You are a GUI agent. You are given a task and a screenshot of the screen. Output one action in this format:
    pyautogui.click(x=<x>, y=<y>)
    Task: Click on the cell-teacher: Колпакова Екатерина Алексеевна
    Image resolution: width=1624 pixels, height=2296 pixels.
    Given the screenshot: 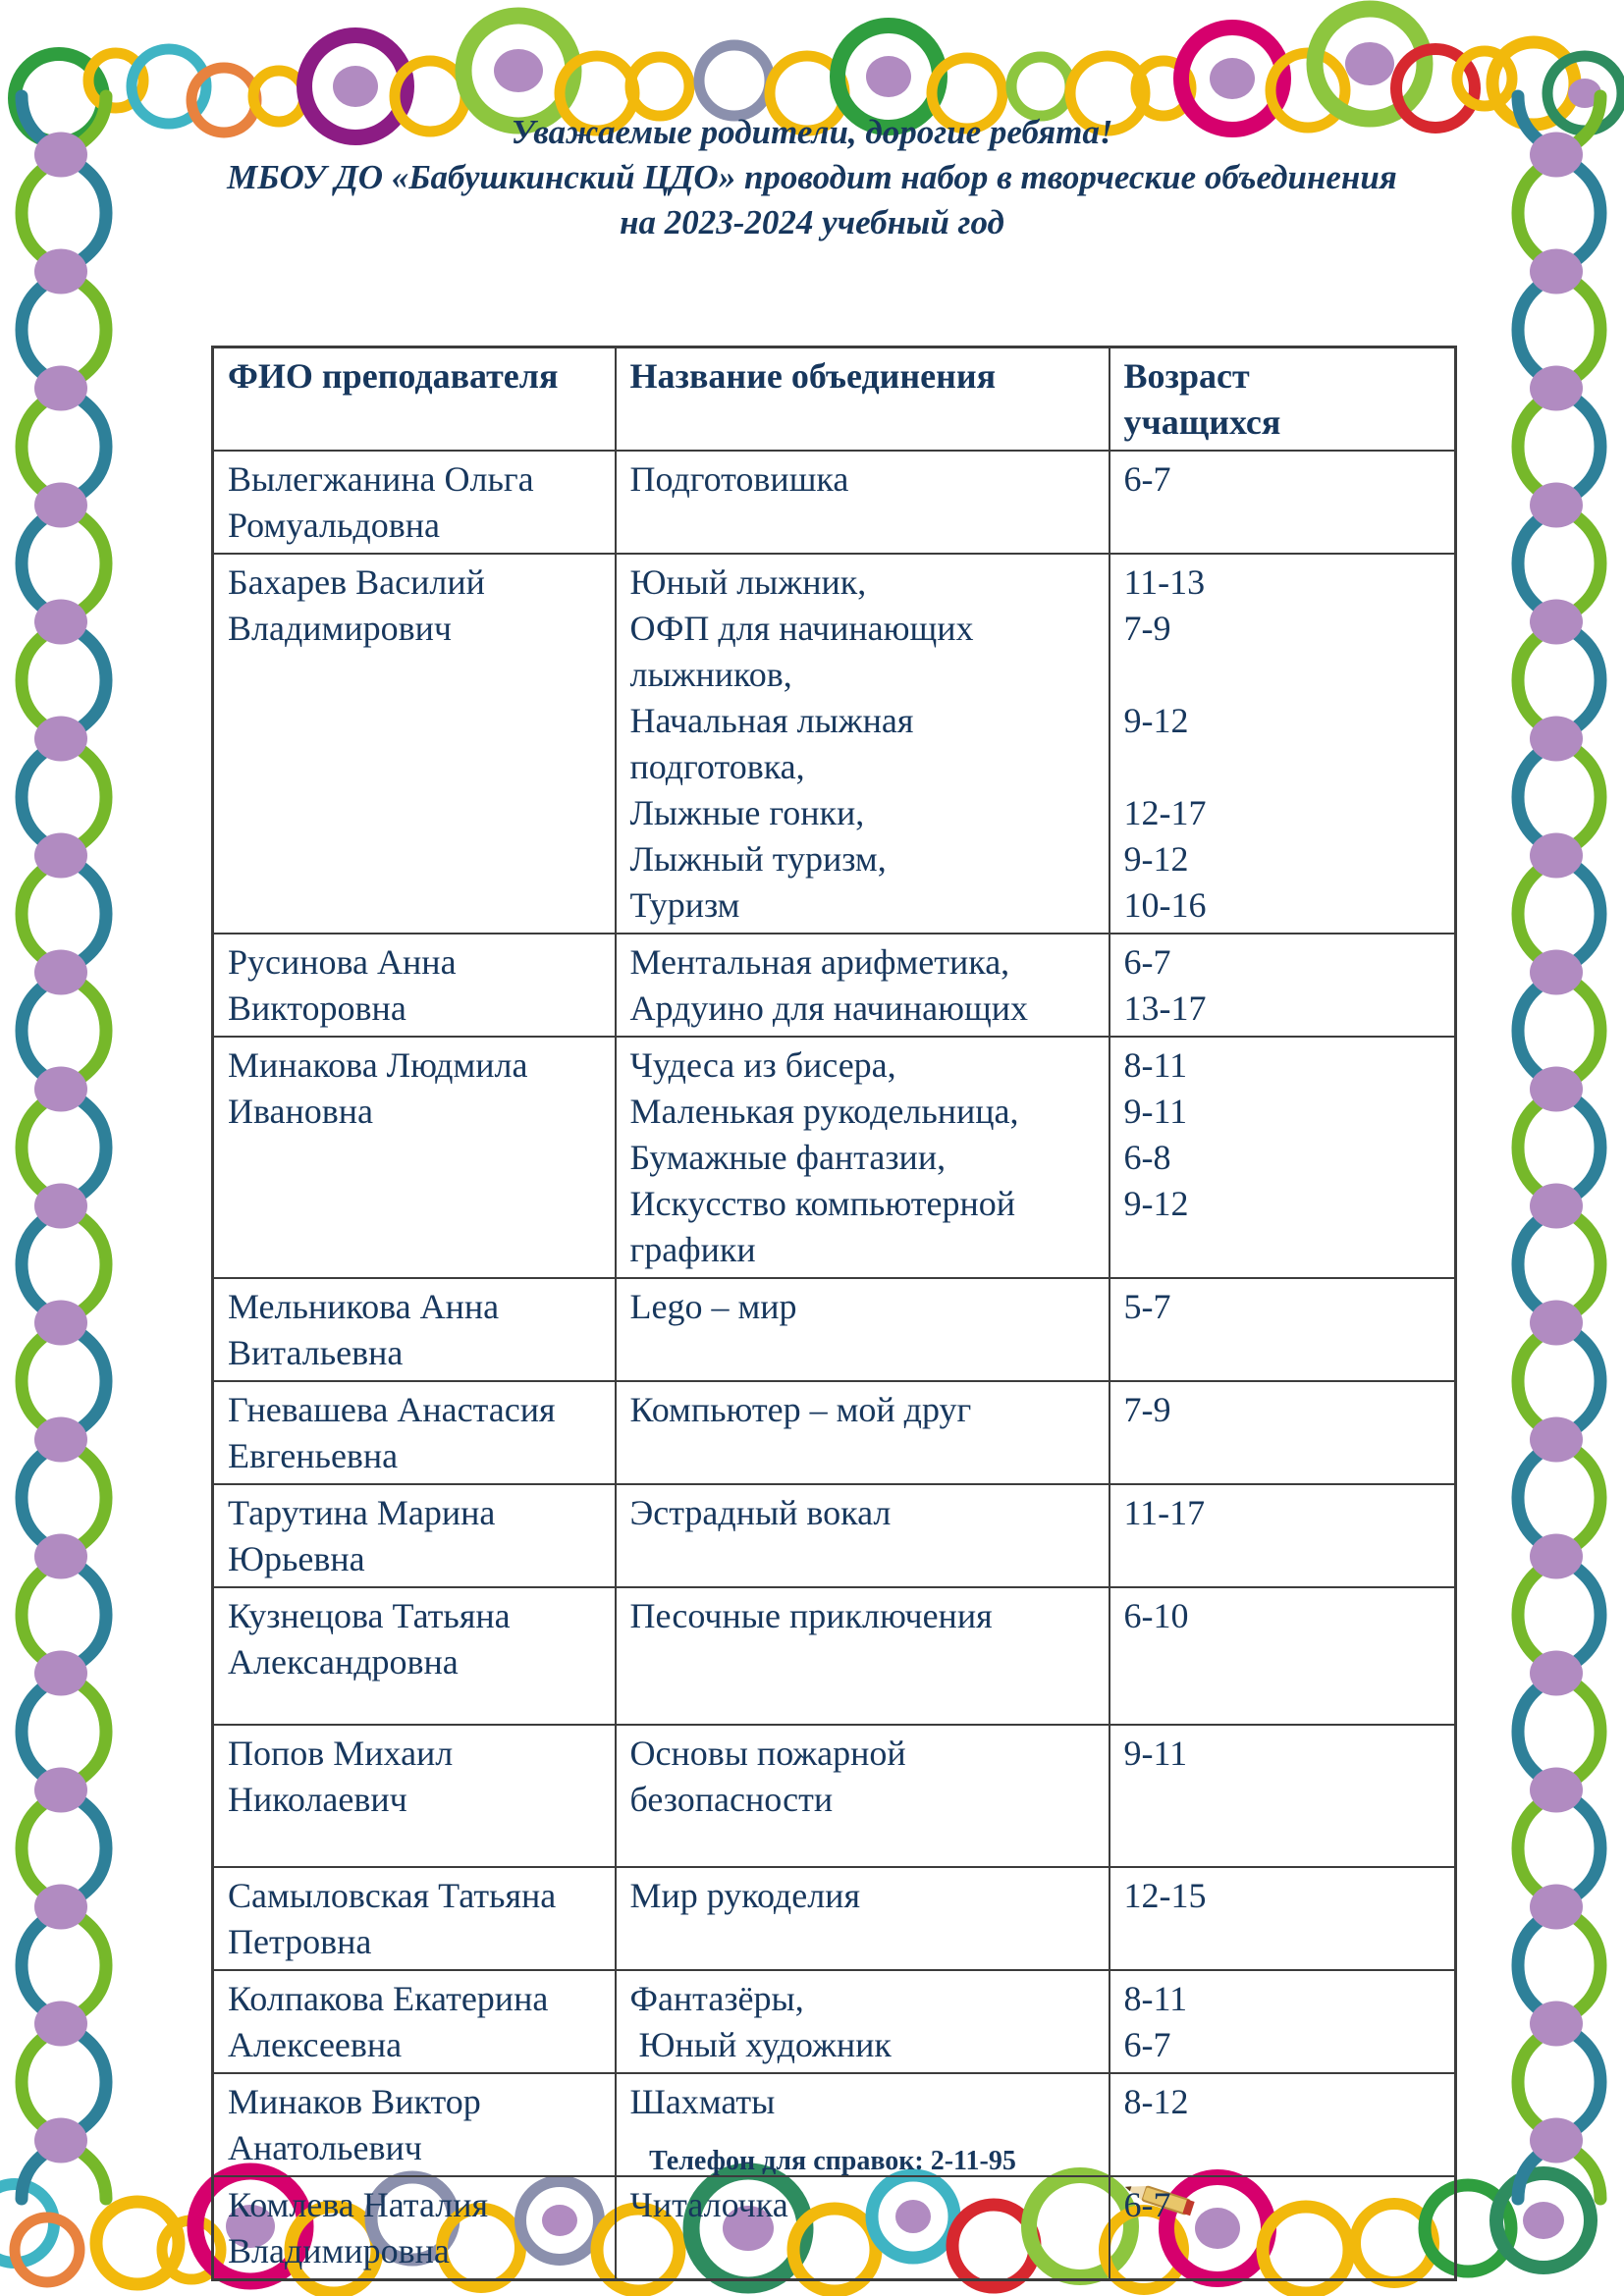 What is the action you would take?
    pyautogui.click(x=414, y=2022)
    